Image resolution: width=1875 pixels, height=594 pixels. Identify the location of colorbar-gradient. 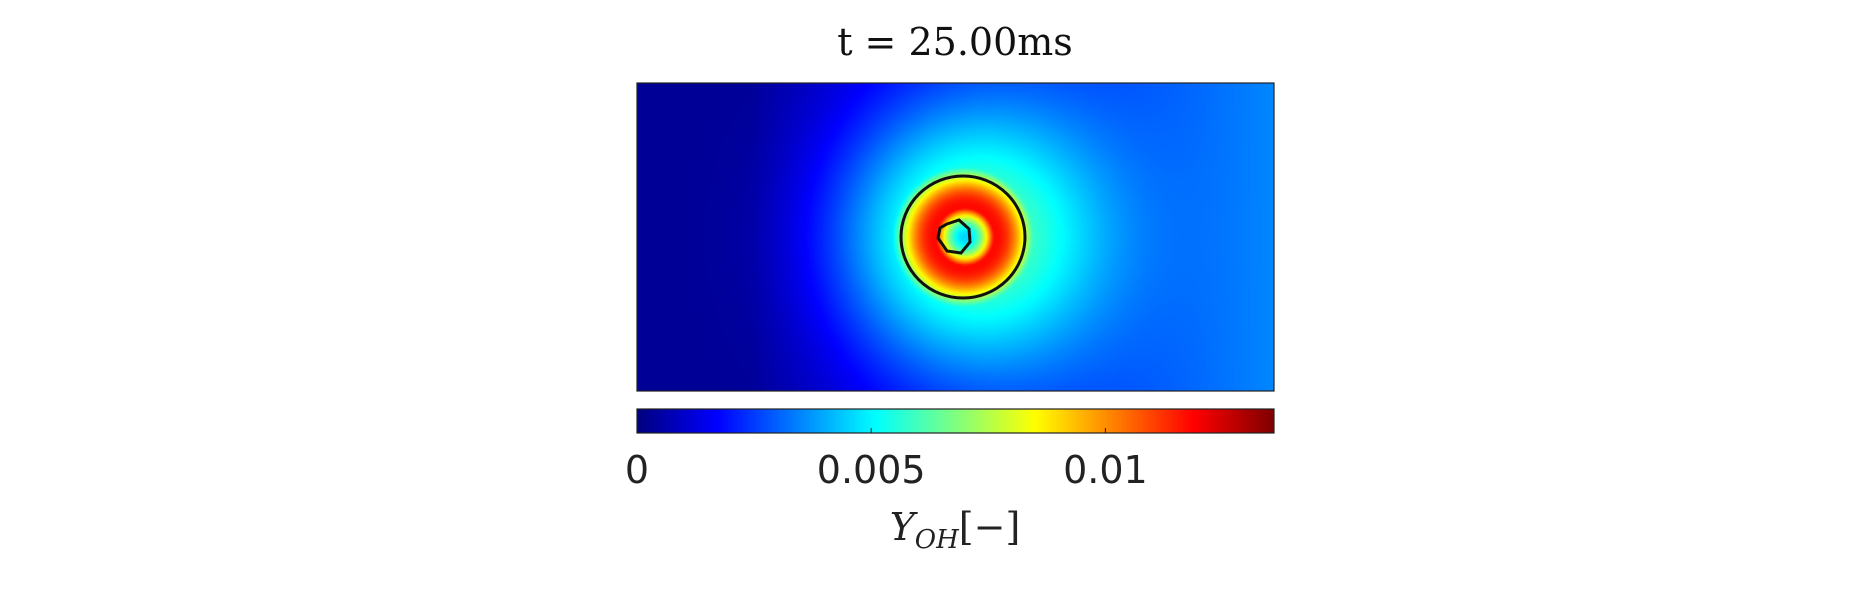
(955, 421).